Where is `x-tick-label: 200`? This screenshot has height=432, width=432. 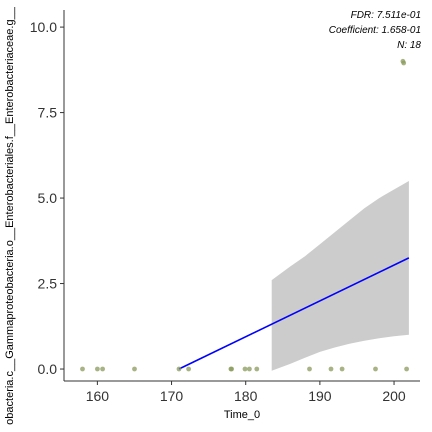 x-tick-label: 200 is located at coordinates (394, 396).